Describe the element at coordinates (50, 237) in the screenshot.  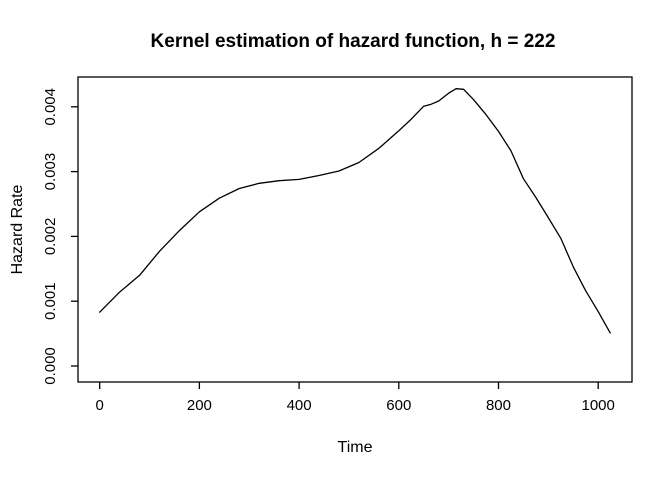
I see `y-tick-label: 0.002` at that location.